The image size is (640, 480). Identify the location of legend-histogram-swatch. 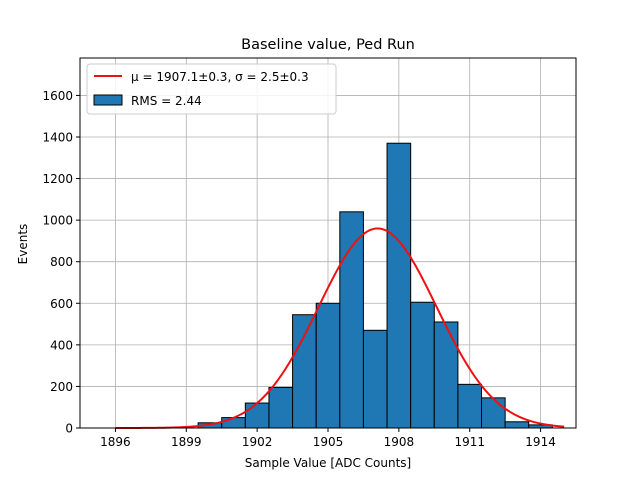
(108, 100).